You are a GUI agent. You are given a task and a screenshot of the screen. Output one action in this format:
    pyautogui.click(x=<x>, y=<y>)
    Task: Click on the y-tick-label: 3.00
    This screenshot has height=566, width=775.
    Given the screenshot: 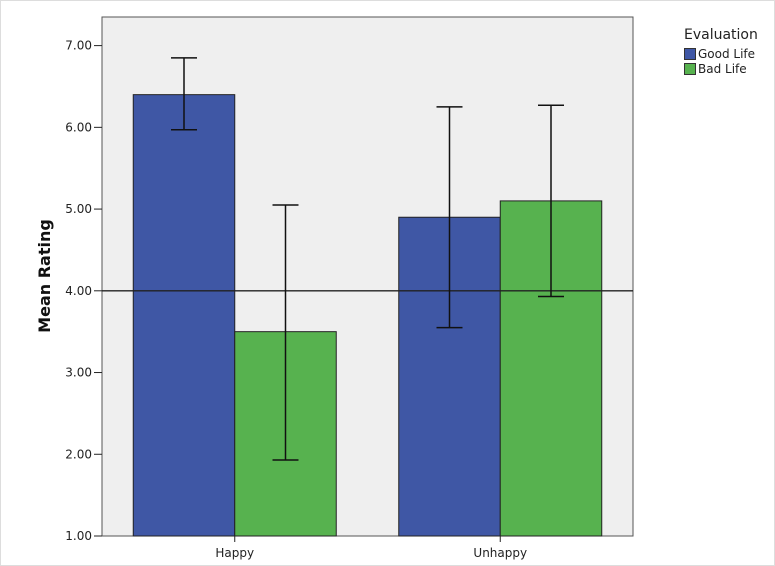 What is the action you would take?
    pyautogui.click(x=78, y=373)
    